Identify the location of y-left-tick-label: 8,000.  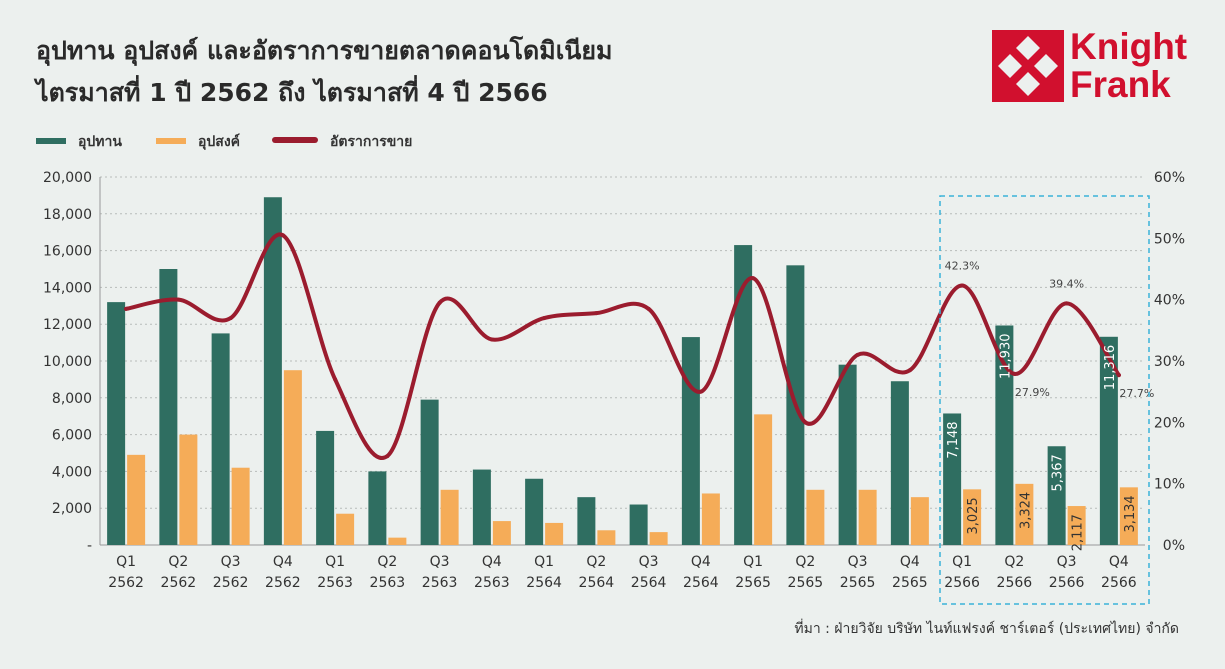
(72, 399).